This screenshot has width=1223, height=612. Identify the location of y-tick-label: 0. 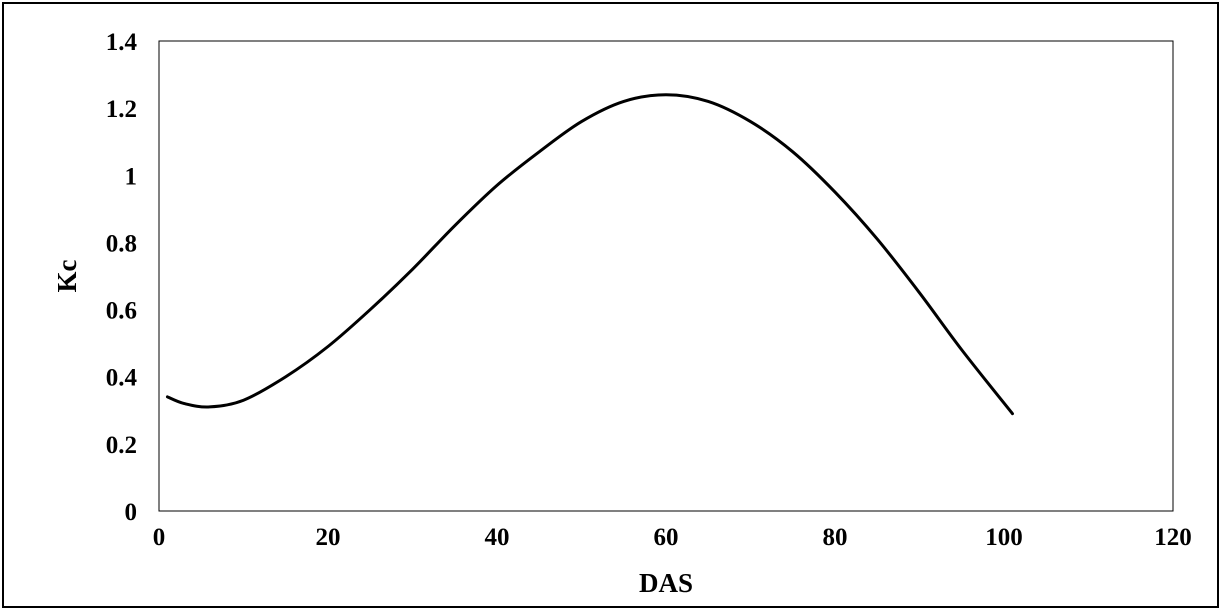
(131, 512).